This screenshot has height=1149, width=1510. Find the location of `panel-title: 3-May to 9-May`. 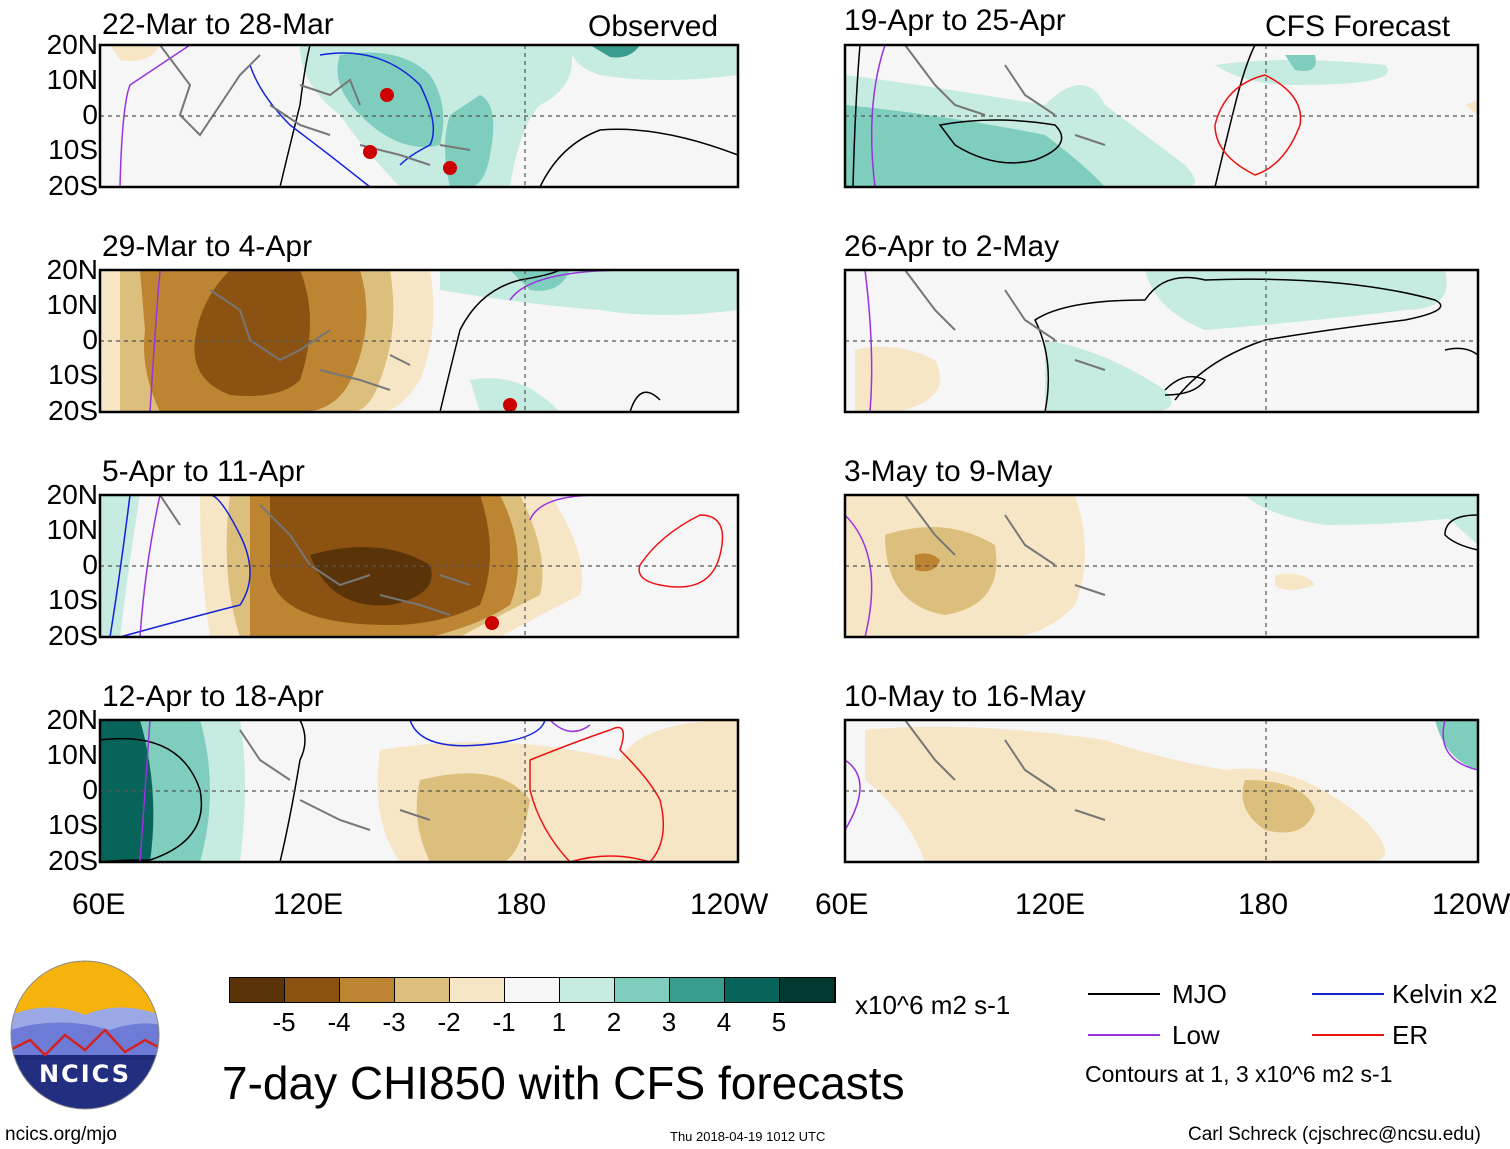

panel-title: 3-May to 9-May is located at coordinates (948, 471).